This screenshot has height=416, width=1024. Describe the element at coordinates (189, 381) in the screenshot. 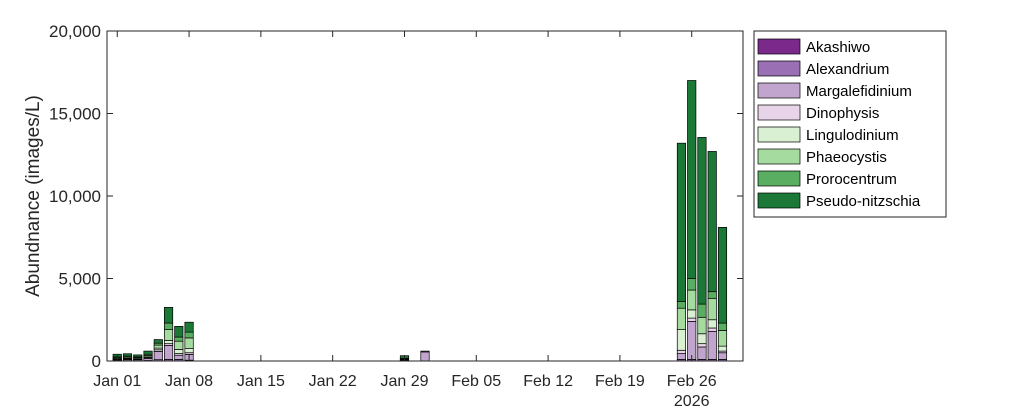

I see `x-tick-label: Jan 08` at that location.